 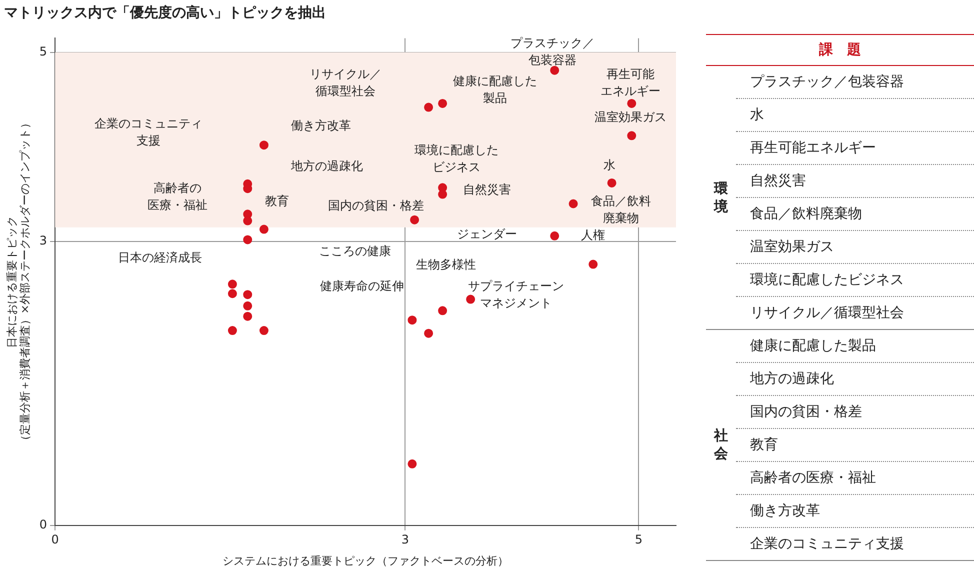 What do you see at coordinates (721, 198) in the screenshot?
I see `text: 環境` at bounding box center [721, 198].